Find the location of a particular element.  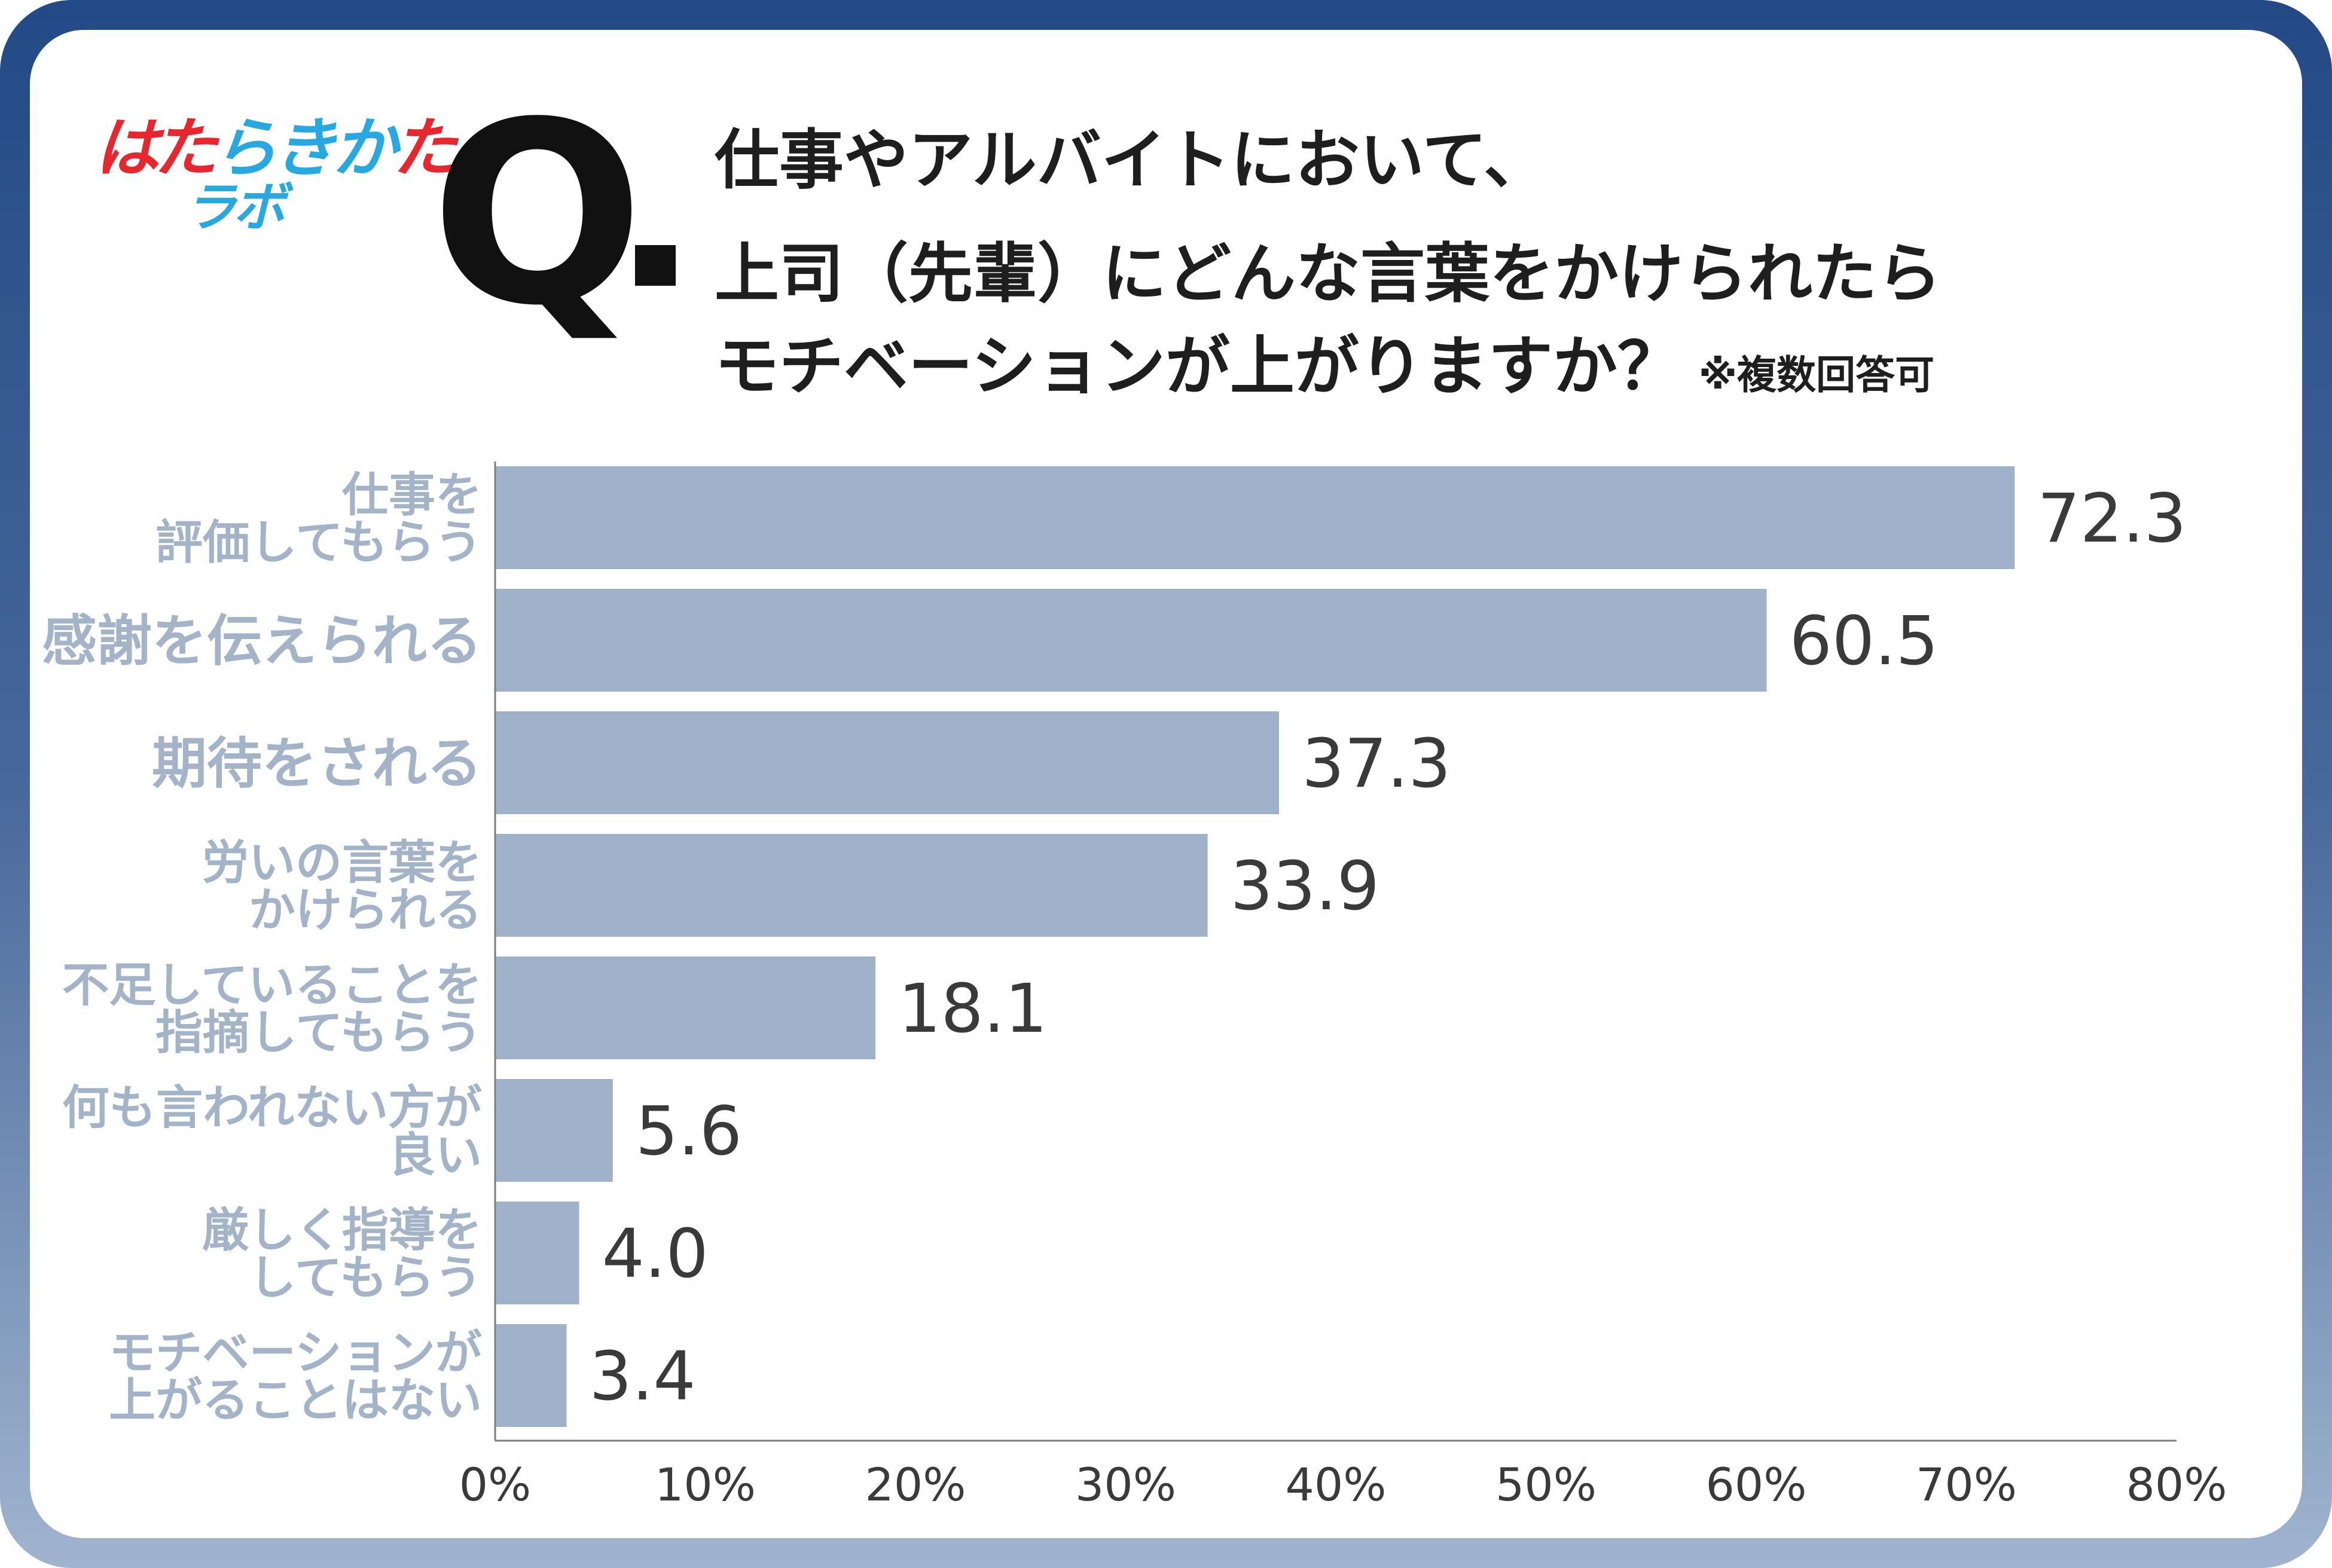

x-tick-label: 80% is located at coordinates (2176, 1485).